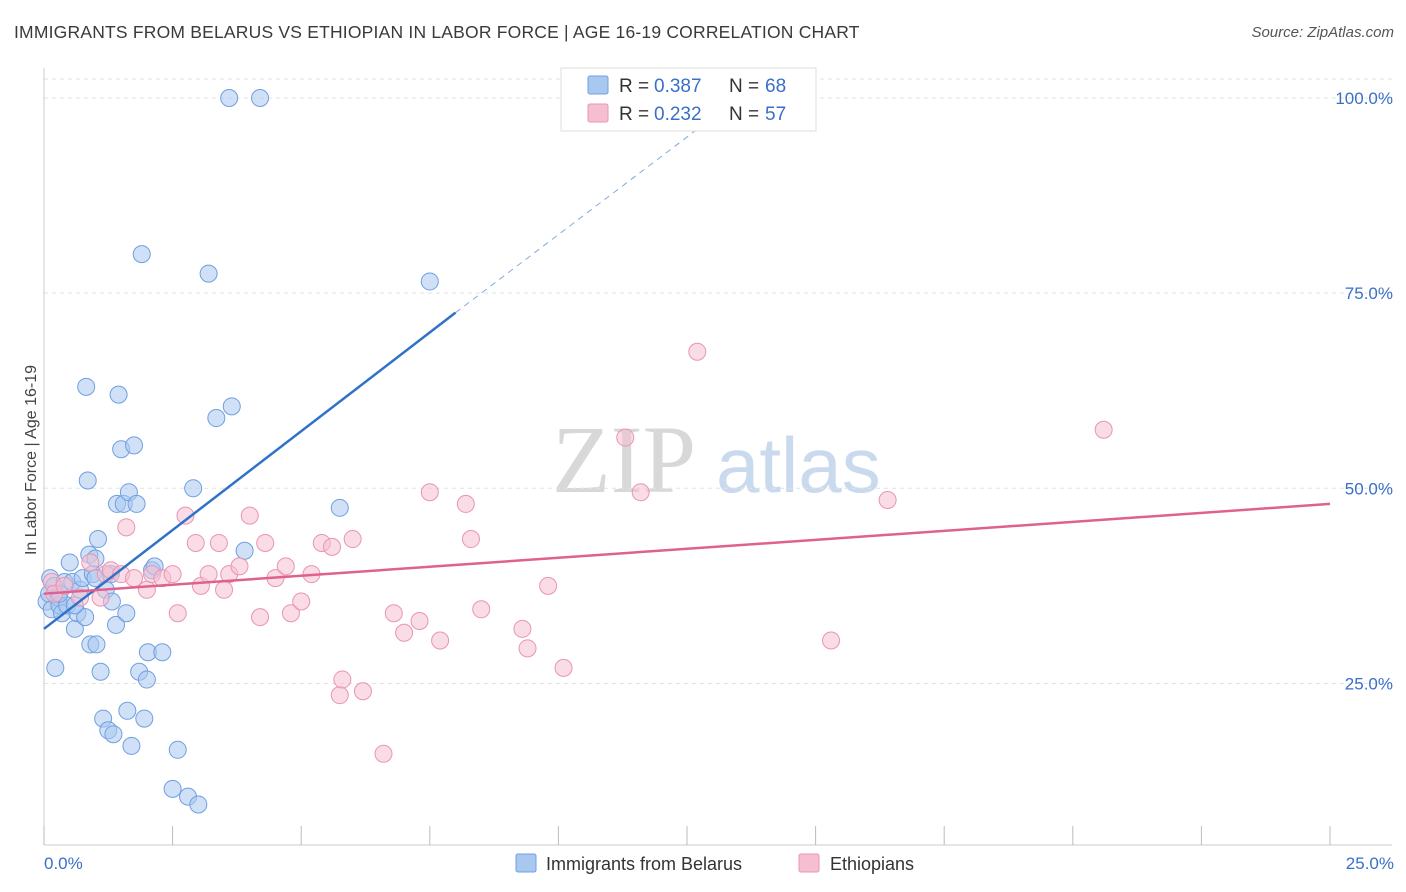 The image size is (1406, 892). I want to click on source-label: Source: ZipAtlas.com, so click(1322, 32).